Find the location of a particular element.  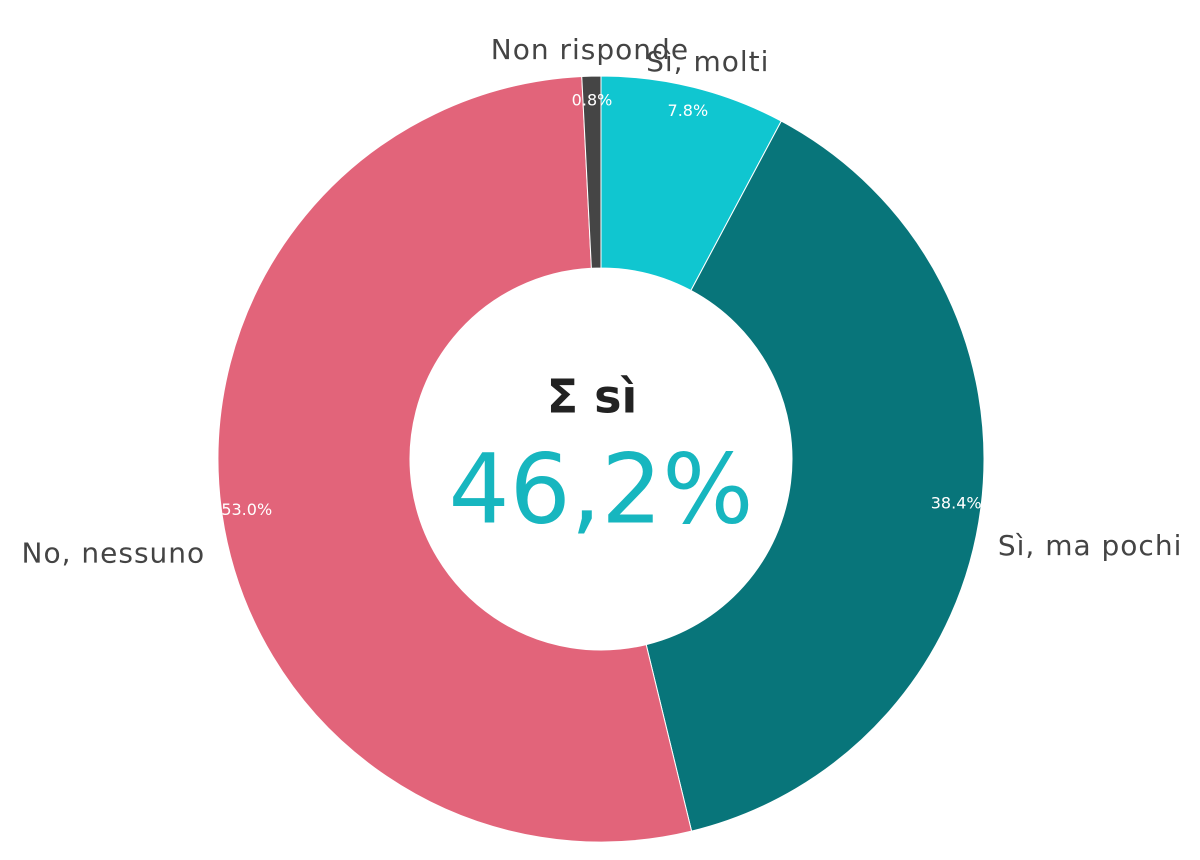

value-label: 0.8% is located at coordinates (592, 100).